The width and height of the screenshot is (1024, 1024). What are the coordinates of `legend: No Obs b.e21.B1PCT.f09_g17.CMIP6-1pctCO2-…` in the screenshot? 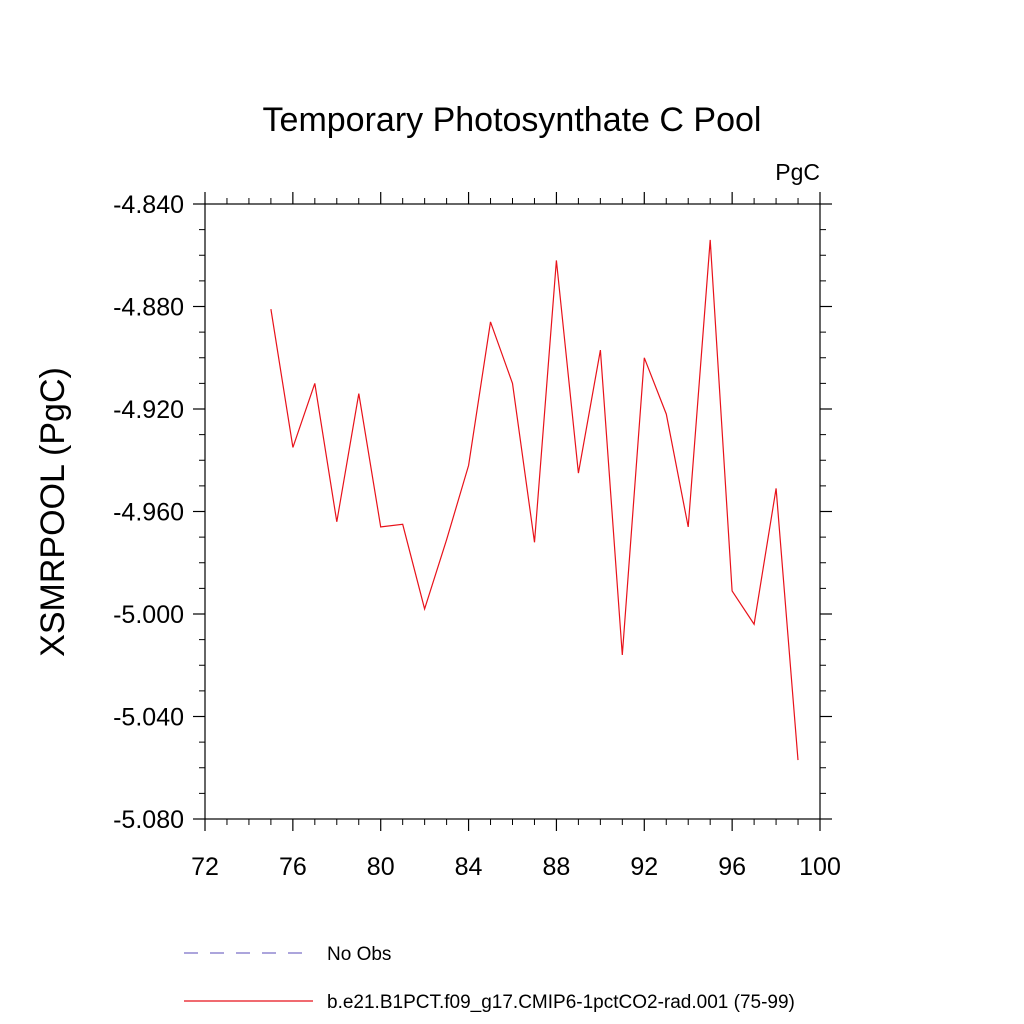 It's located at (489, 978).